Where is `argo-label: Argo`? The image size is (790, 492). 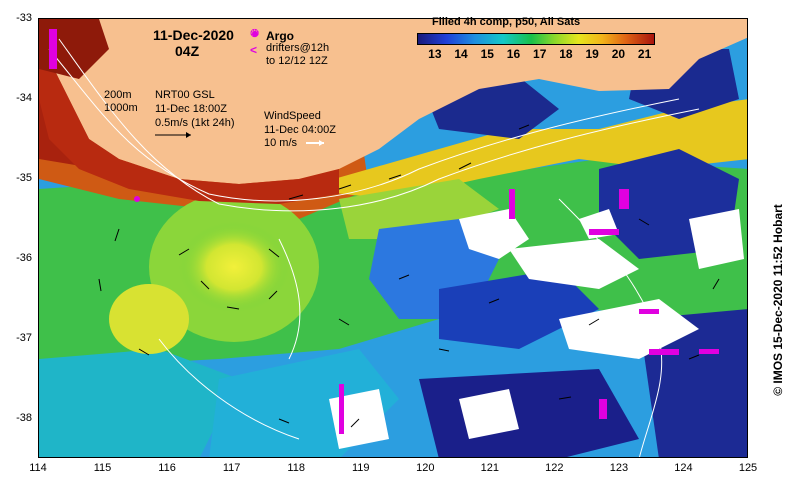
argo-label: Argo is located at coordinates (280, 36).